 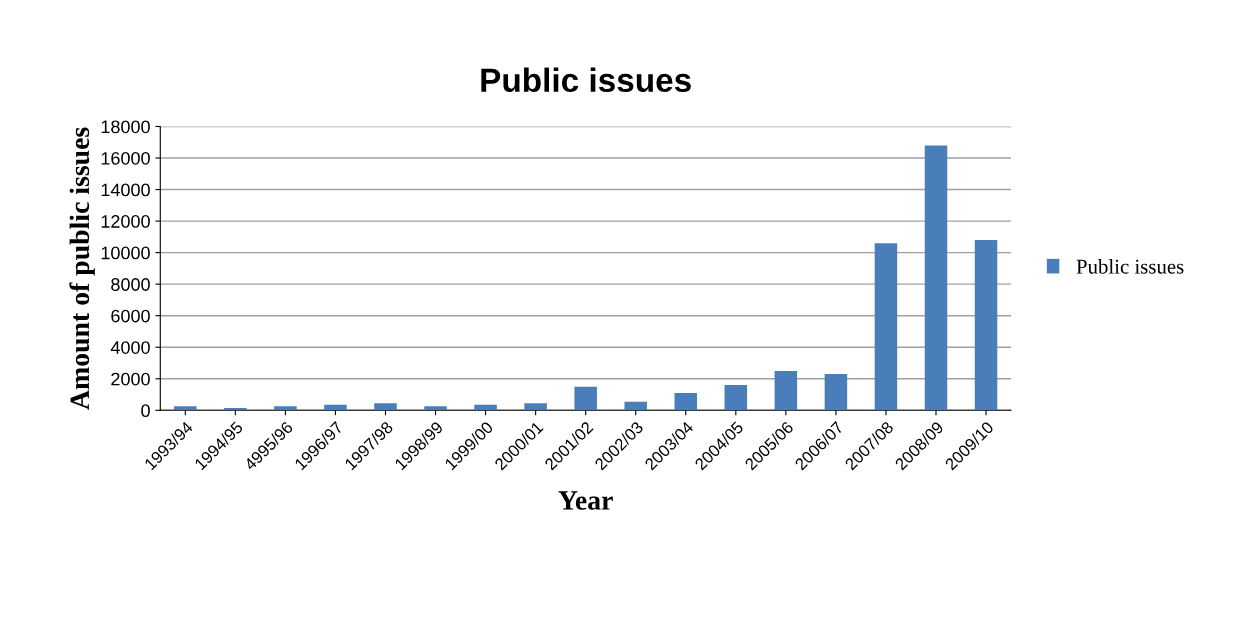 What do you see at coordinates (130, 316) in the screenshot?
I see `y-tick-label: 6000` at bounding box center [130, 316].